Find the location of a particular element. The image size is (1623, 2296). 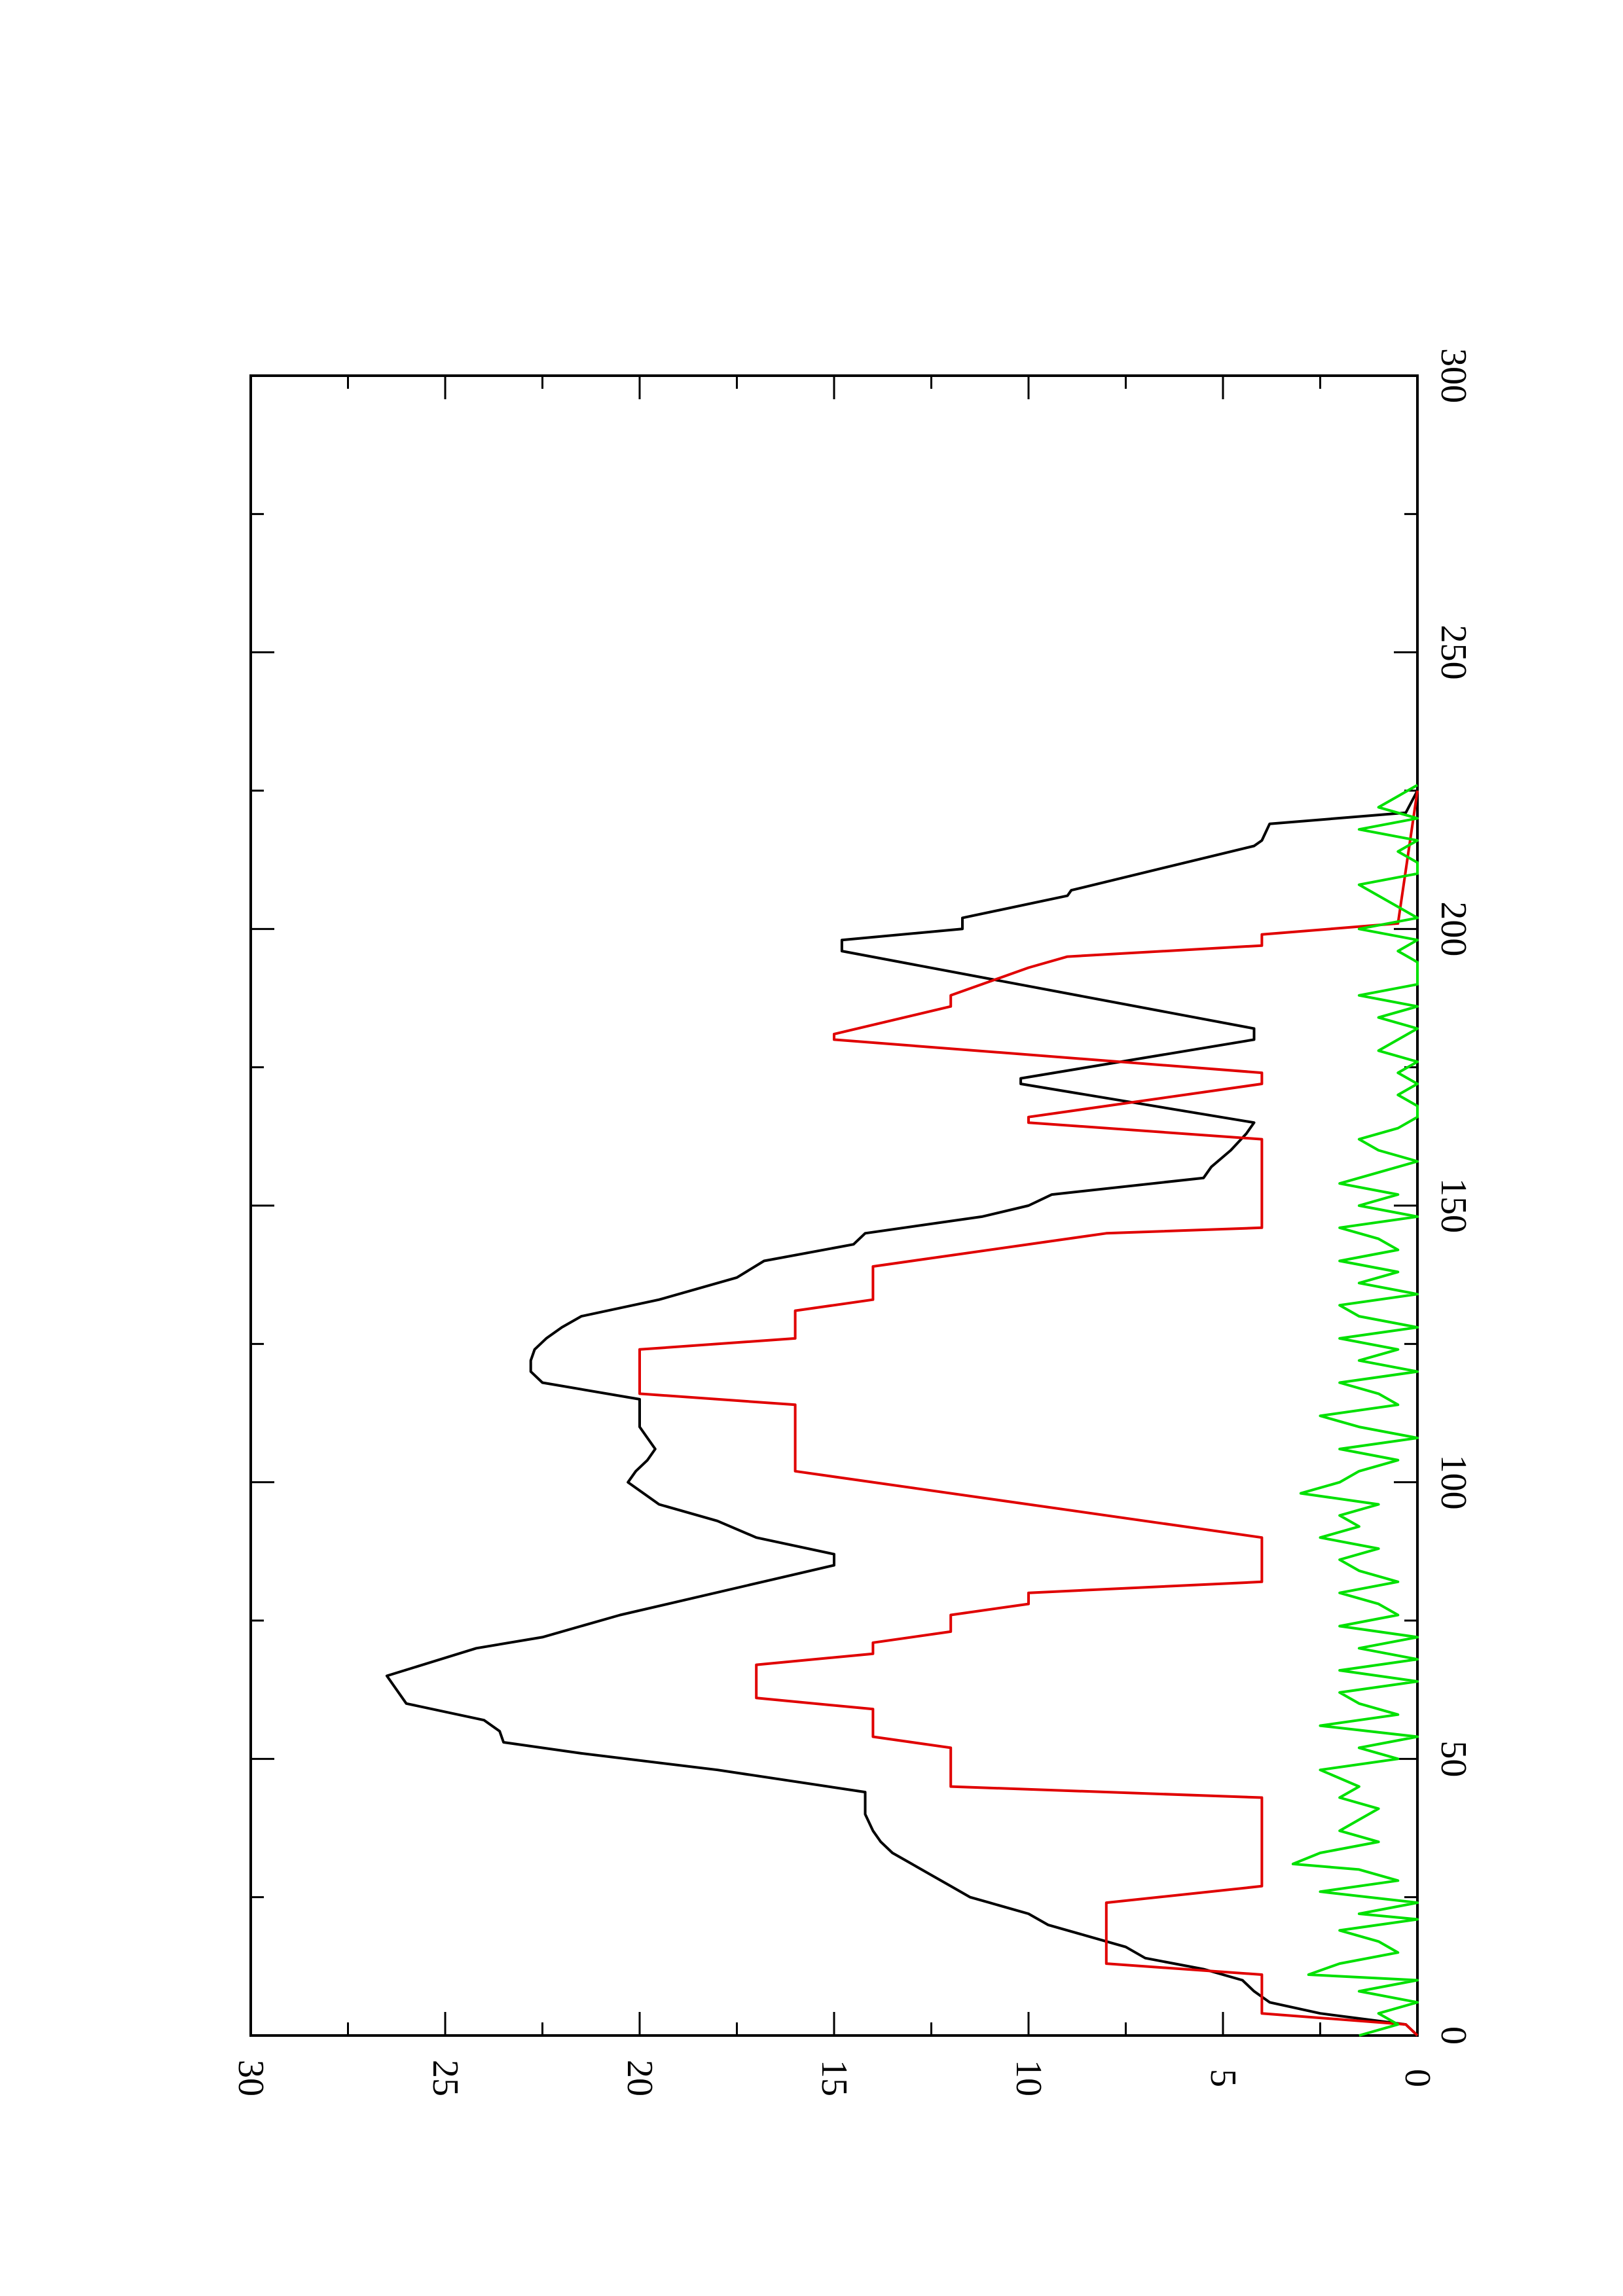

y-tick-label: 20 is located at coordinates (639, 2078).